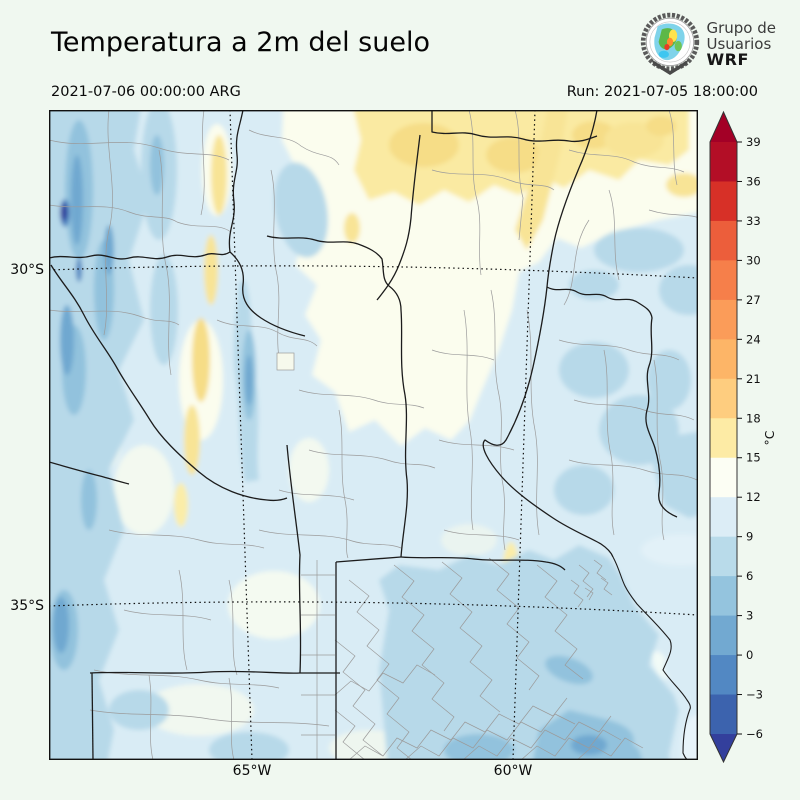  I want to click on y-axis-tick-35s: 35°S, so click(27, 606).